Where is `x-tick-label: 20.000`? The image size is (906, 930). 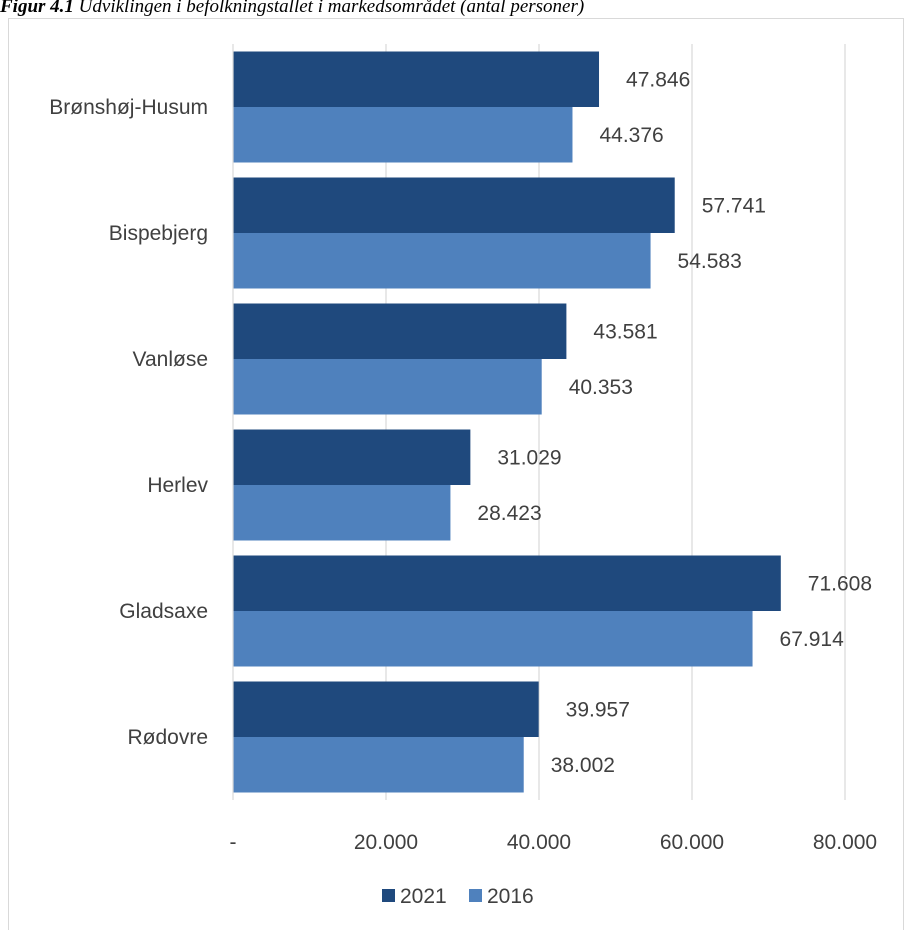 x-tick-label: 20.000 is located at coordinates (386, 842).